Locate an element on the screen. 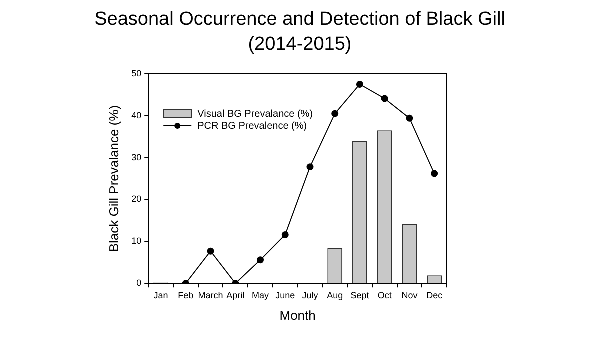  x-tick-label: July is located at coordinates (310, 295).